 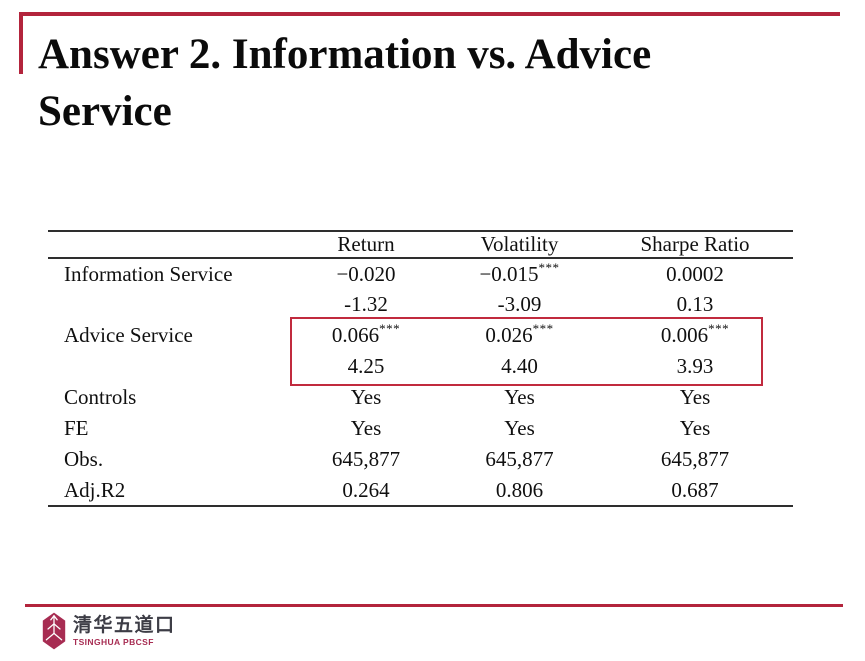 I want to click on logo-text-chinese: 清华五道口, so click(x=124, y=625).